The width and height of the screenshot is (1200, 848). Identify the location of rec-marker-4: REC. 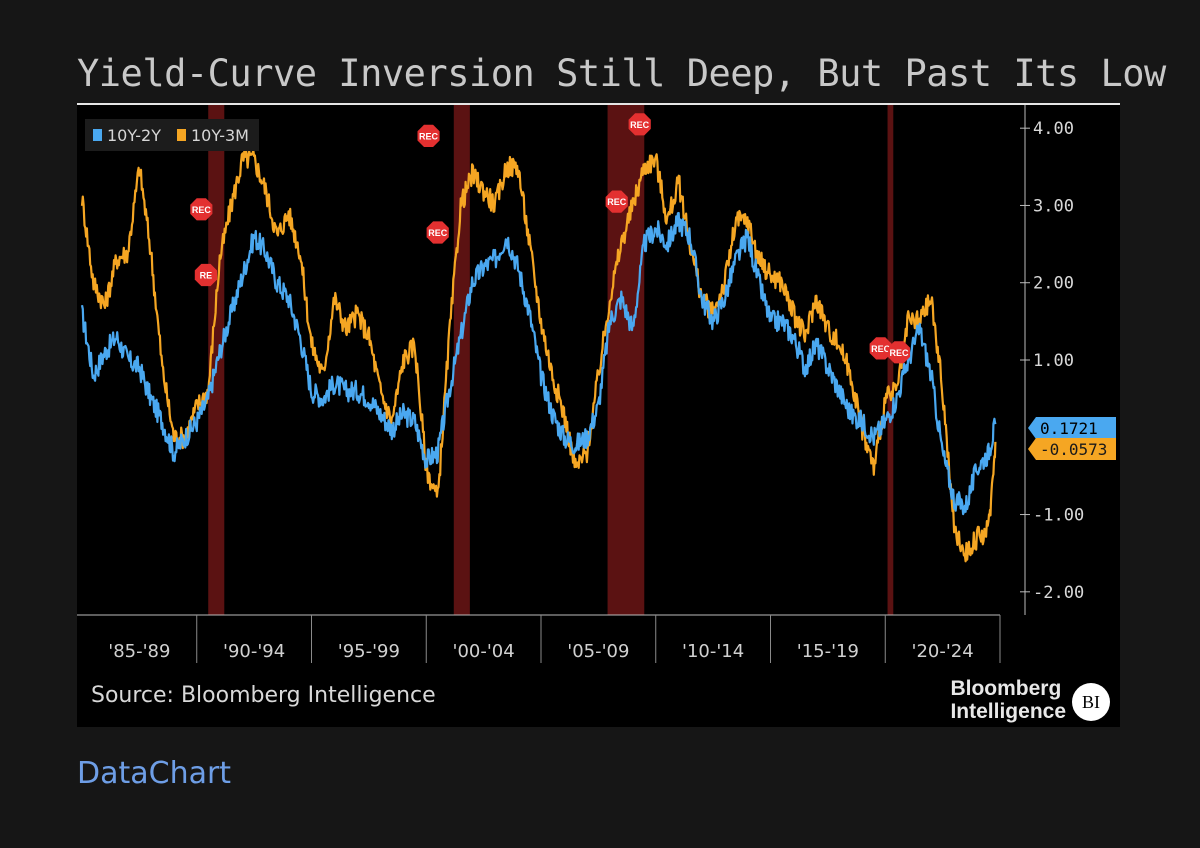
(616, 201).